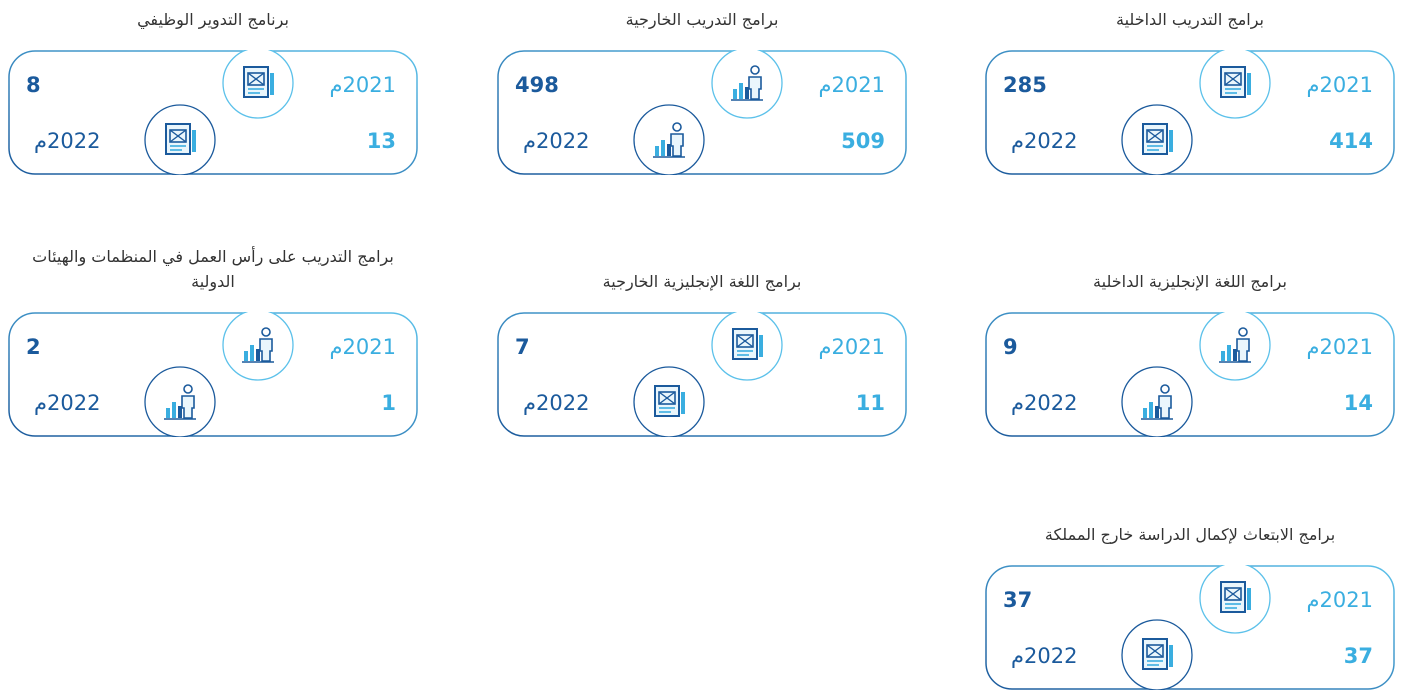 Image resolution: width=1406 pixels, height=690 pixels. I want to click on value-2021: 498, so click(537, 85).